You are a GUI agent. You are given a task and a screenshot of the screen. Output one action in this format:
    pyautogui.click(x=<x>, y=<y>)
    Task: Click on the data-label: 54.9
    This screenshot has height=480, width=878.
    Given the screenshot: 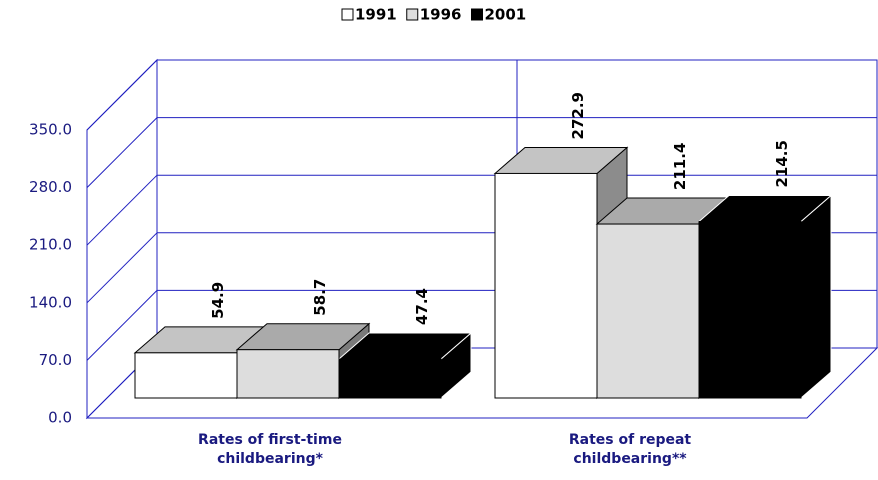 What is the action you would take?
    pyautogui.click(x=218, y=300)
    